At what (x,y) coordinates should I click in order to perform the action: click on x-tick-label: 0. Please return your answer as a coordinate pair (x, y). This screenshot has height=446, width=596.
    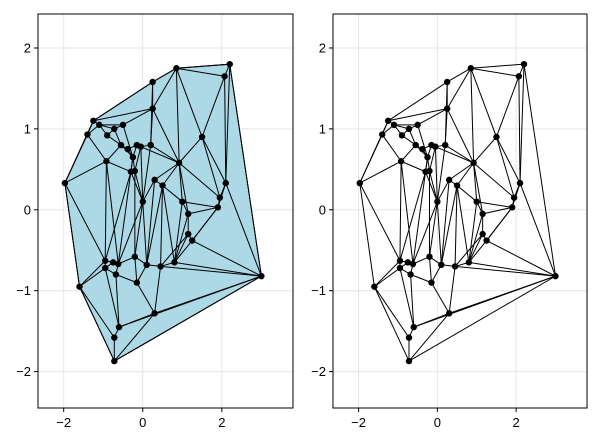
    Looking at the image, I should click on (437, 422).